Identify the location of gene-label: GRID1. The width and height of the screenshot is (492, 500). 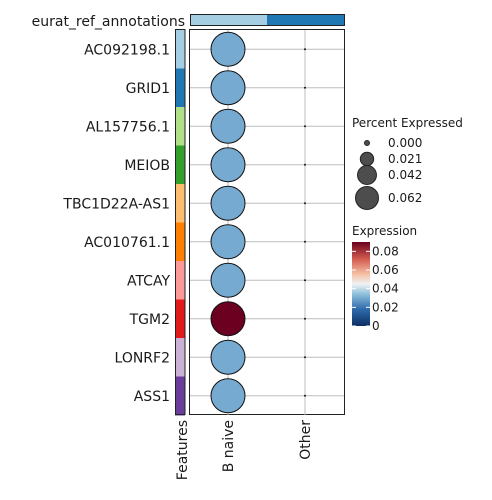
(148, 89).